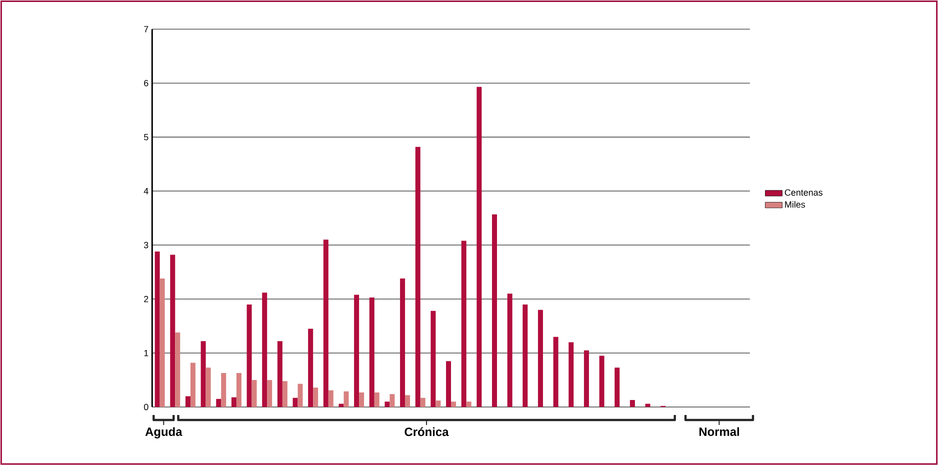 This screenshot has width=938, height=465. What do you see at coordinates (146, 83) in the screenshot?
I see `y-tick-label: 6` at bounding box center [146, 83].